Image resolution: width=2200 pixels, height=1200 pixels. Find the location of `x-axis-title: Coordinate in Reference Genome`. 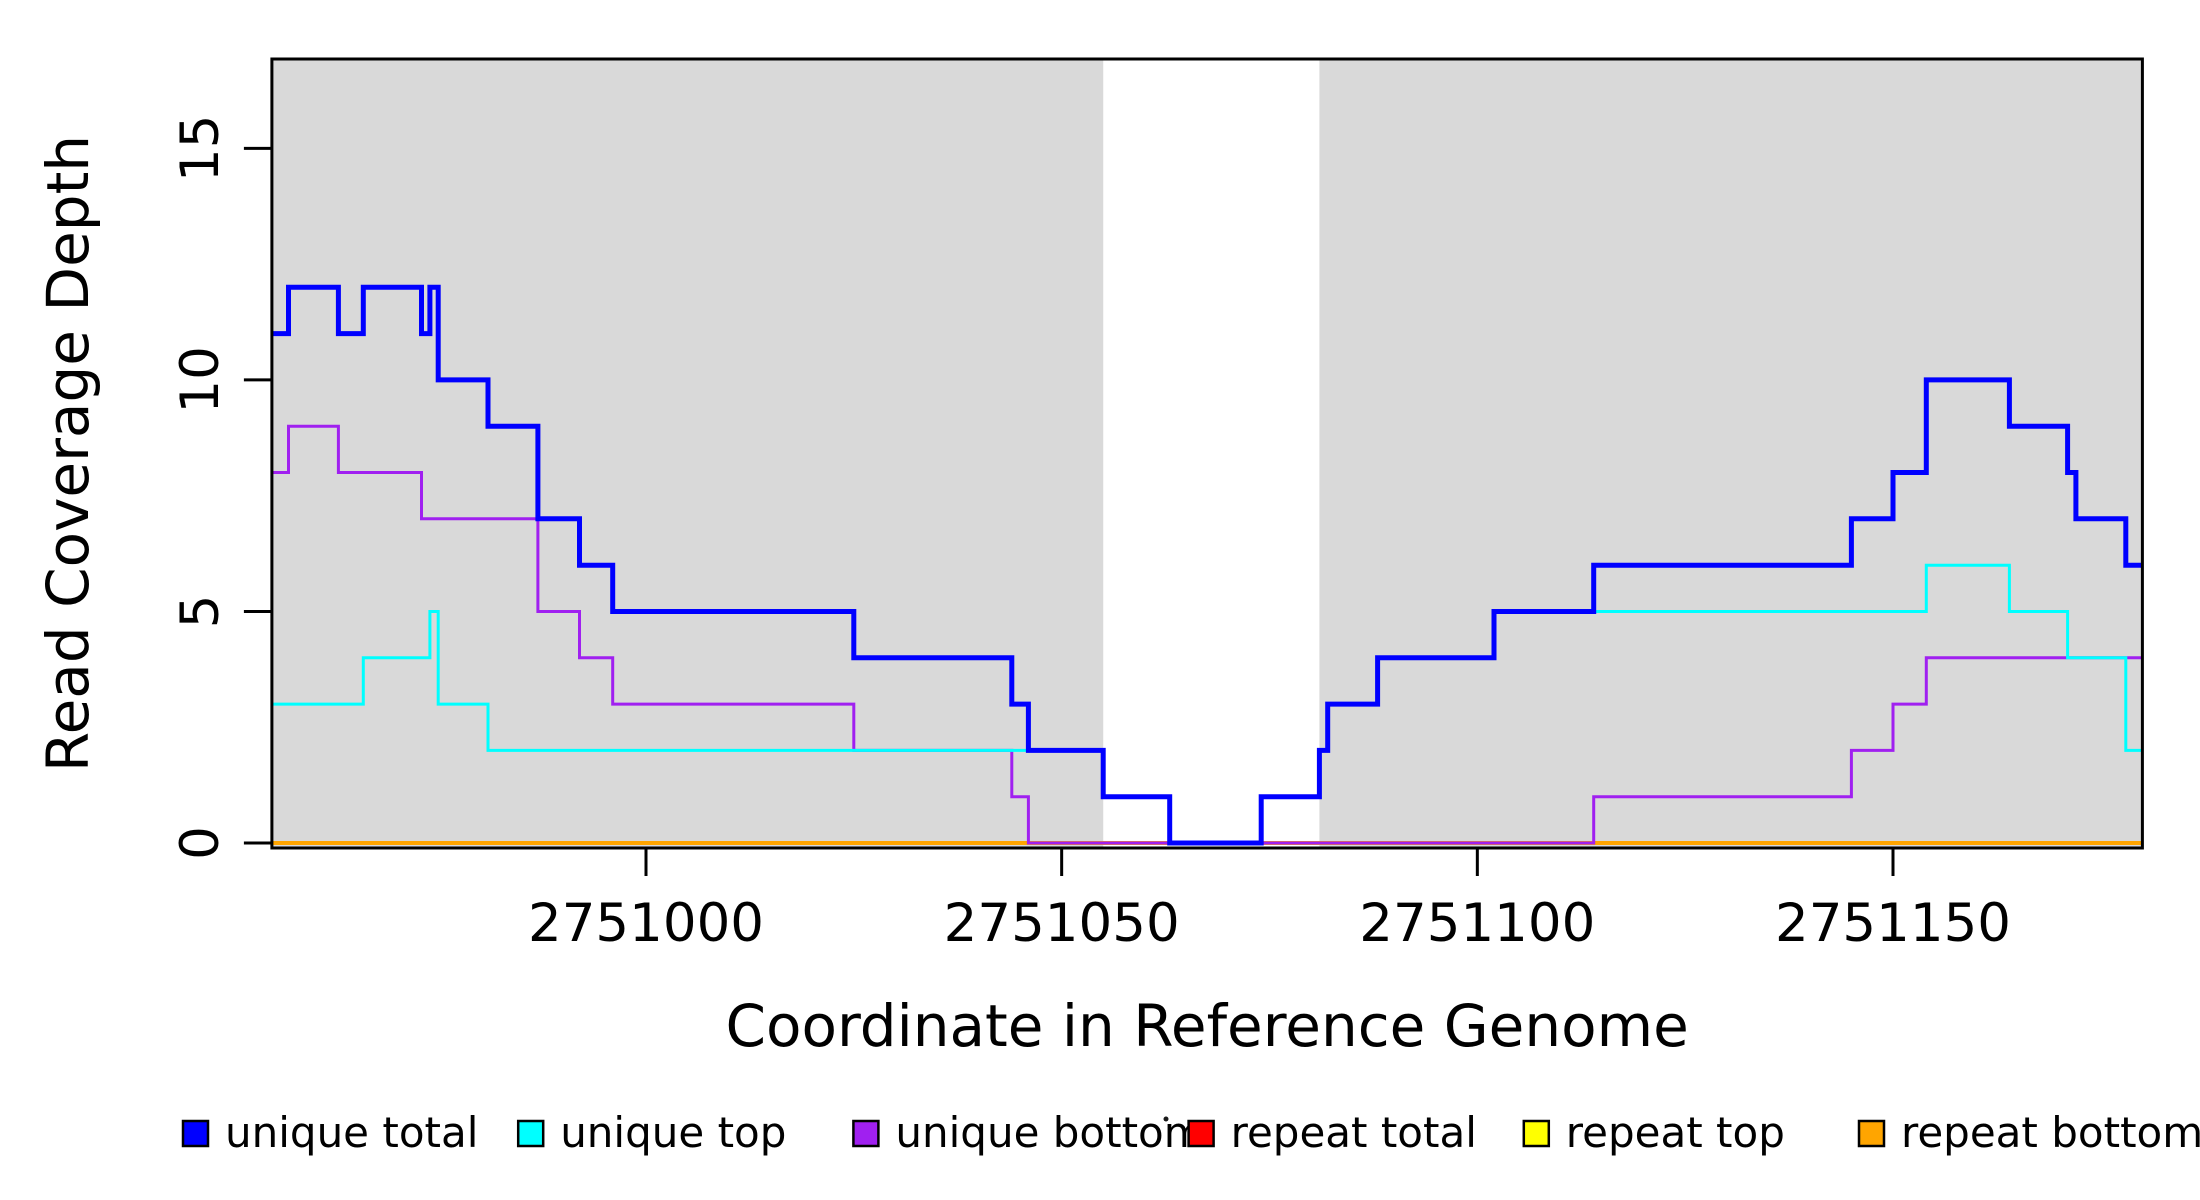

x-axis-title: Coordinate in Reference Genome is located at coordinates (1207, 1026).